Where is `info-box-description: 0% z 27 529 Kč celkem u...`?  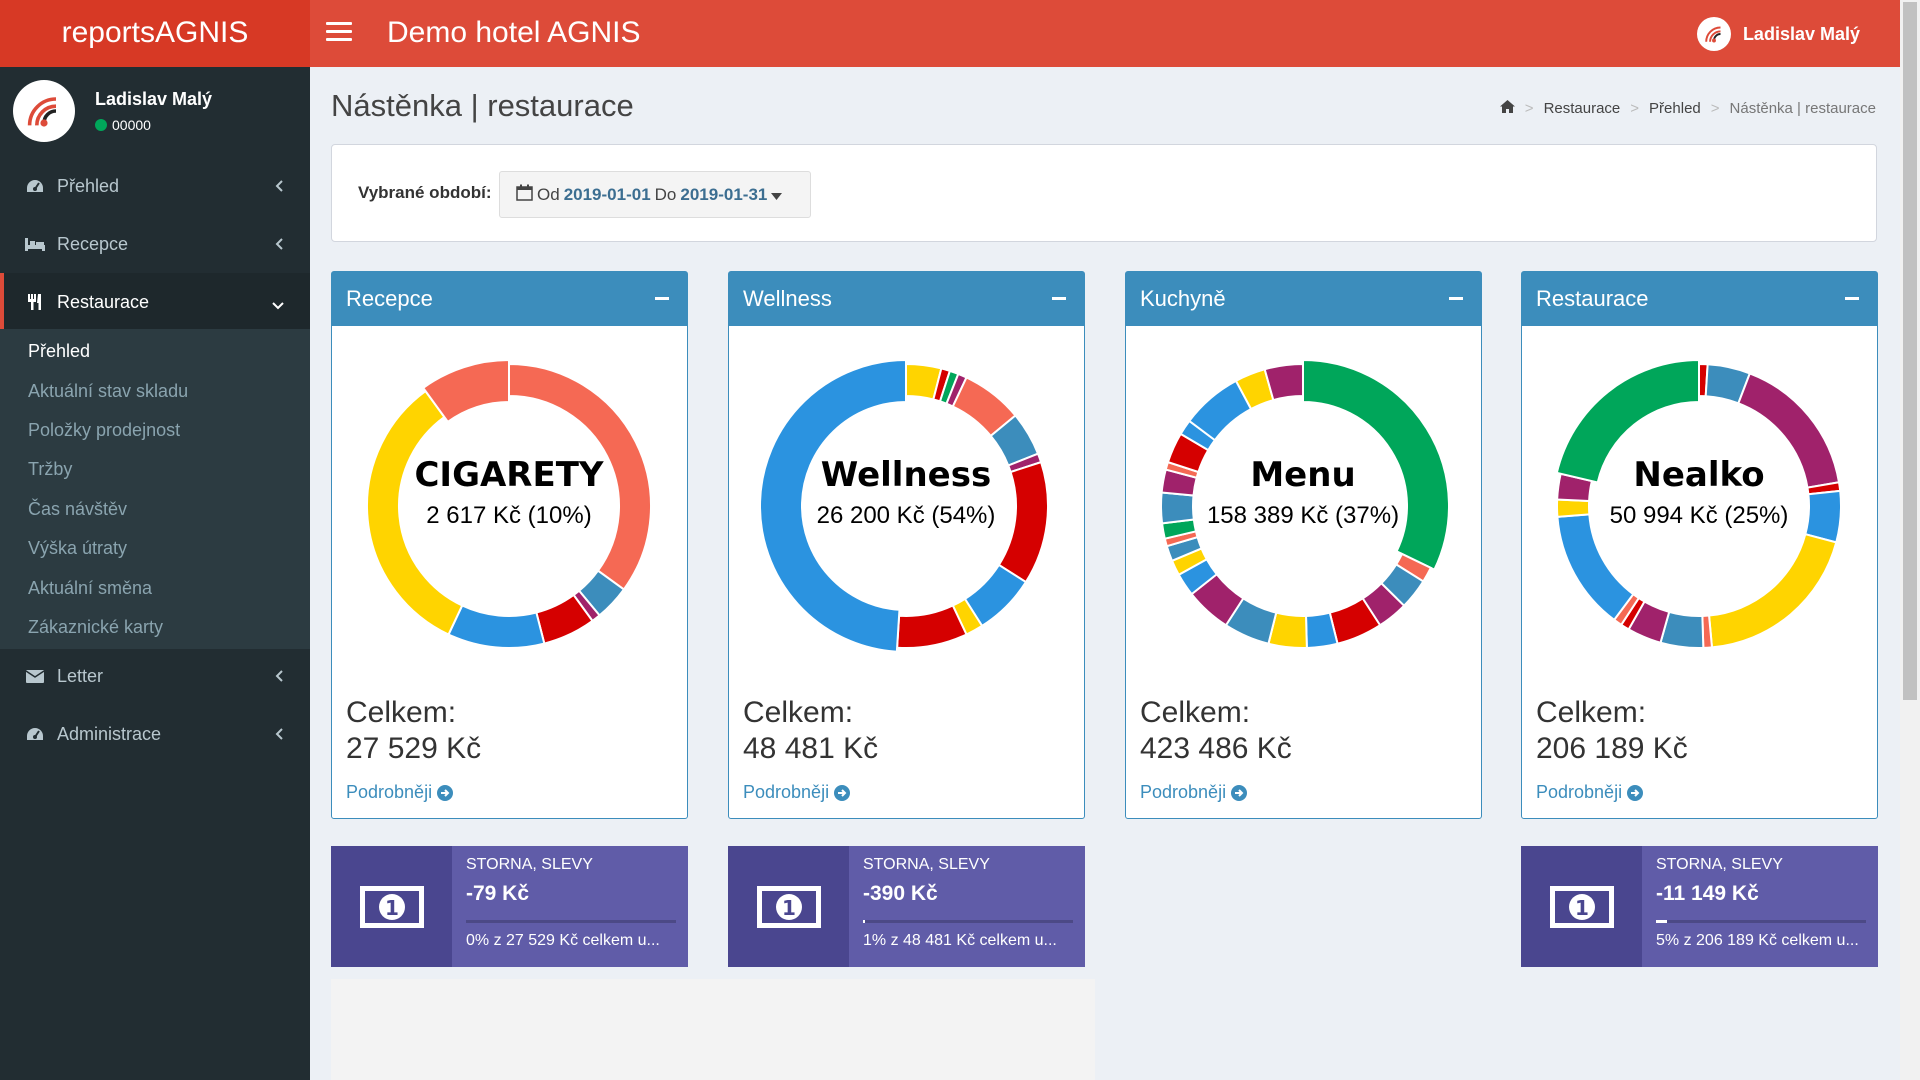
info-box-description: 0% z 27 529 Kč celkem u... is located at coordinates (563, 940).